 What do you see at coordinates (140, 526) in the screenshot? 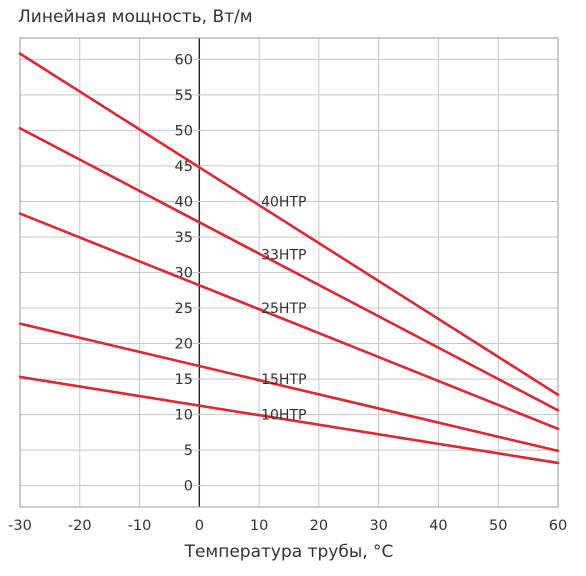
I see `x-tick-label: -10` at bounding box center [140, 526].